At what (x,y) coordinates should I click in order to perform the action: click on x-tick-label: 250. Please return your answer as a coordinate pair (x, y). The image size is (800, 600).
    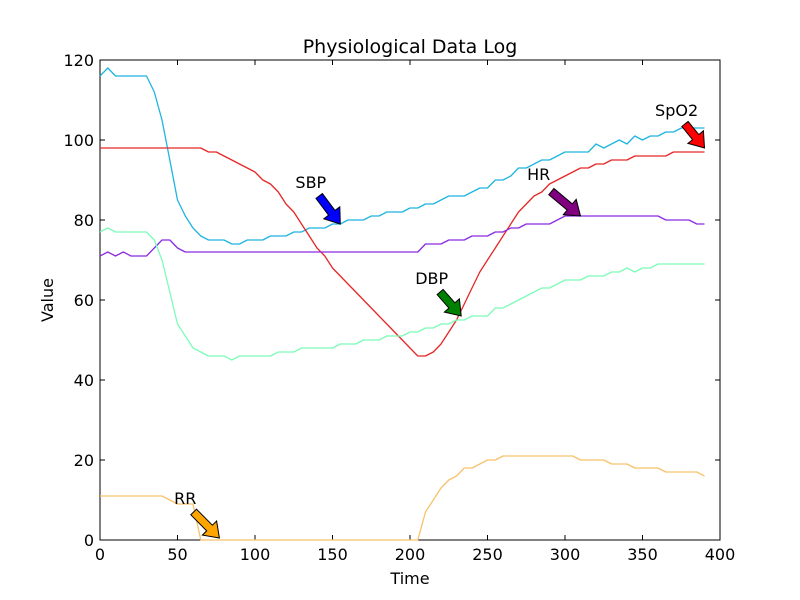
    Looking at the image, I should click on (487, 554).